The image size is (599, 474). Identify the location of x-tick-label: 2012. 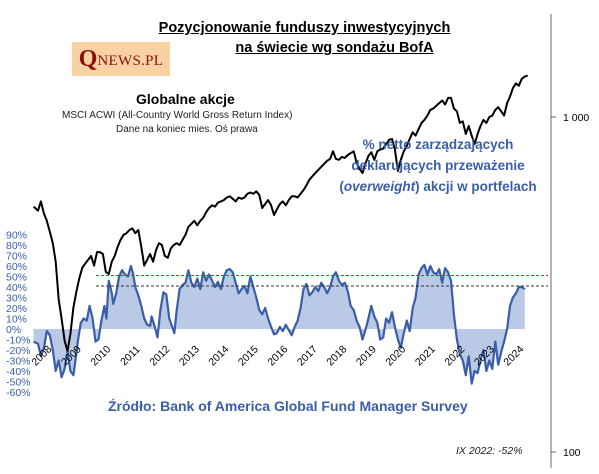
(159, 355).